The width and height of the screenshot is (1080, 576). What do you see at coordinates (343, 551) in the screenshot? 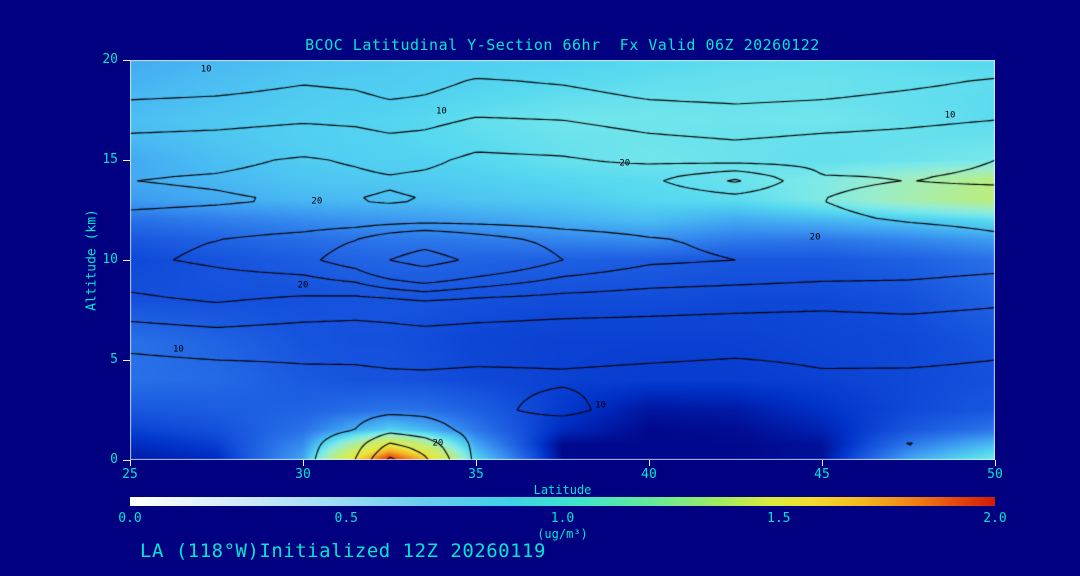
I see `init-info-text: LA (118°W)Initialized 12Z 20260119` at bounding box center [343, 551].